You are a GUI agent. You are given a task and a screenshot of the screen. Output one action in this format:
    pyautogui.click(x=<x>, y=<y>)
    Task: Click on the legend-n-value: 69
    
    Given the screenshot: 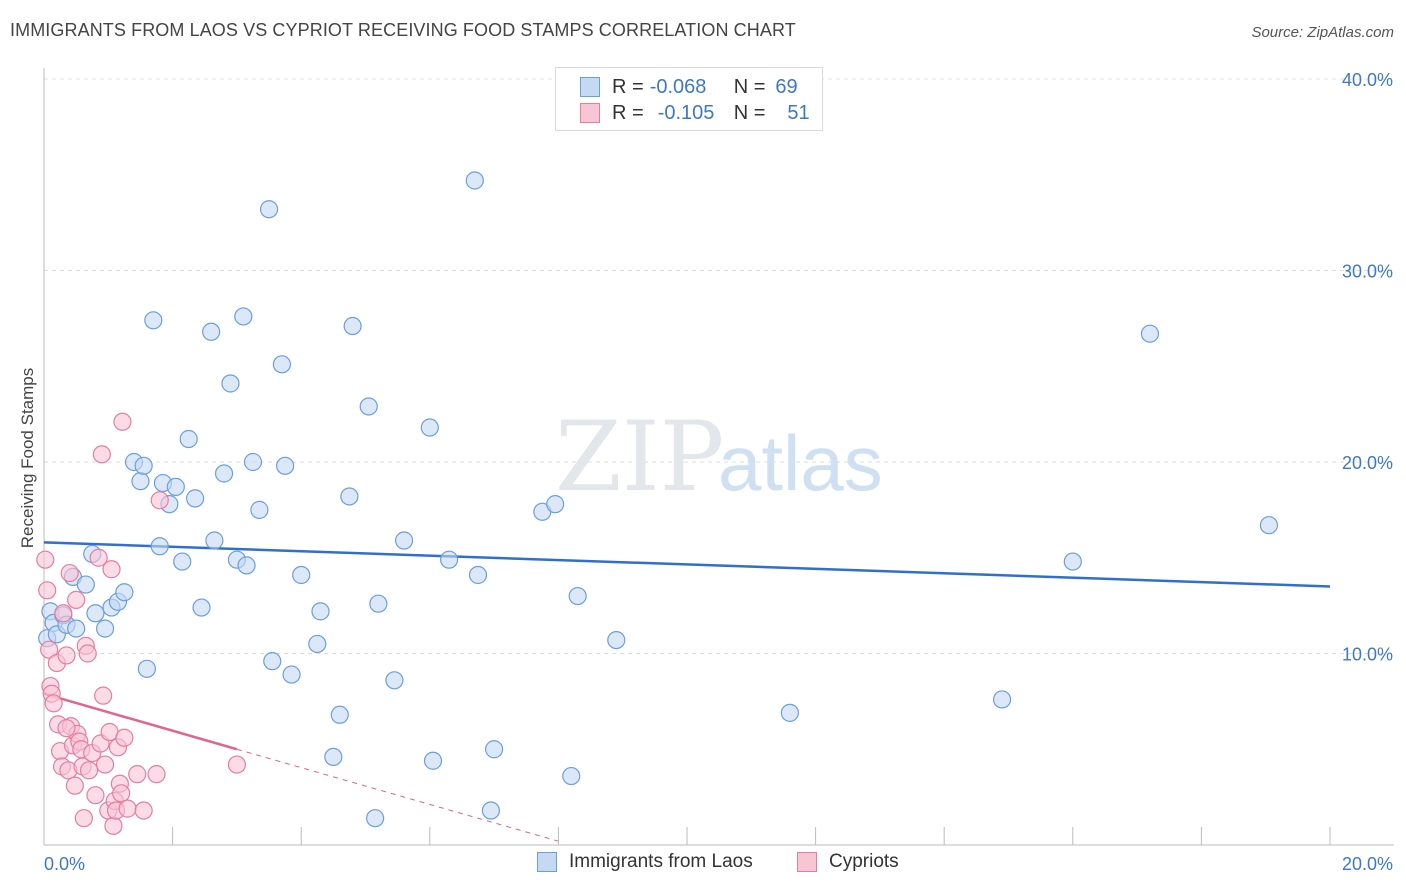 What is the action you would take?
    pyautogui.click(x=786, y=86)
    